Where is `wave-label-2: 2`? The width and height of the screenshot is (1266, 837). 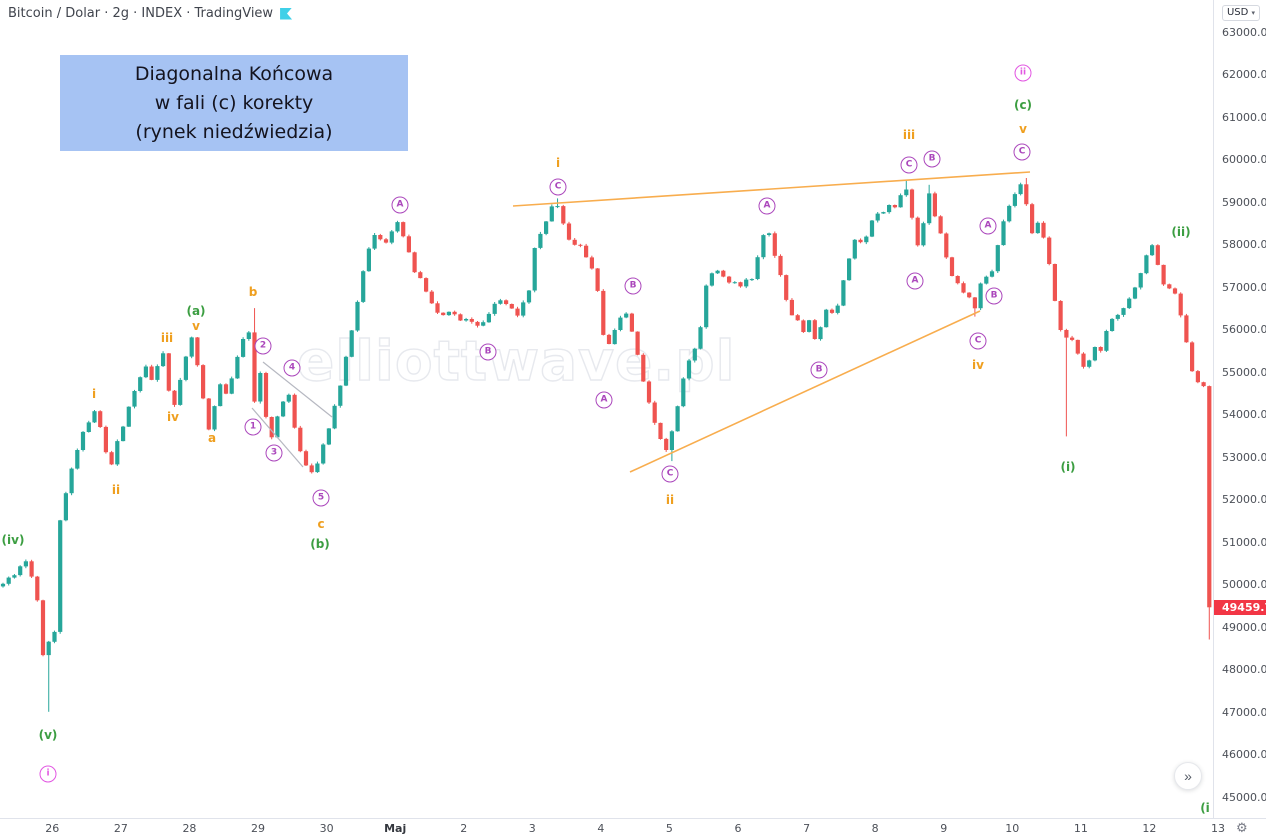 wave-label-2: 2 is located at coordinates (263, 346).